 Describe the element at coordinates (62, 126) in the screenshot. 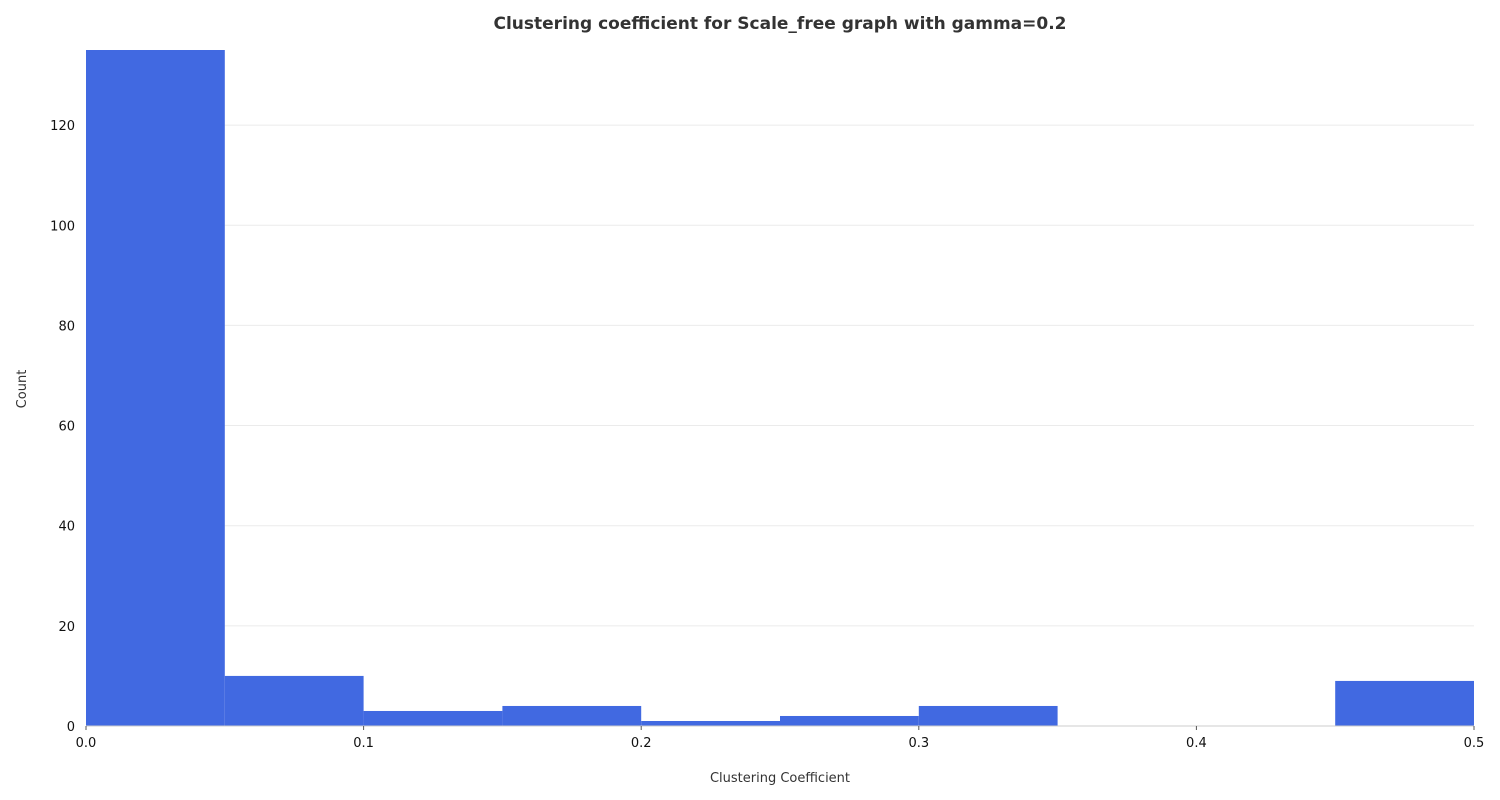

I see `y-tick-label-120: 120` at that location.